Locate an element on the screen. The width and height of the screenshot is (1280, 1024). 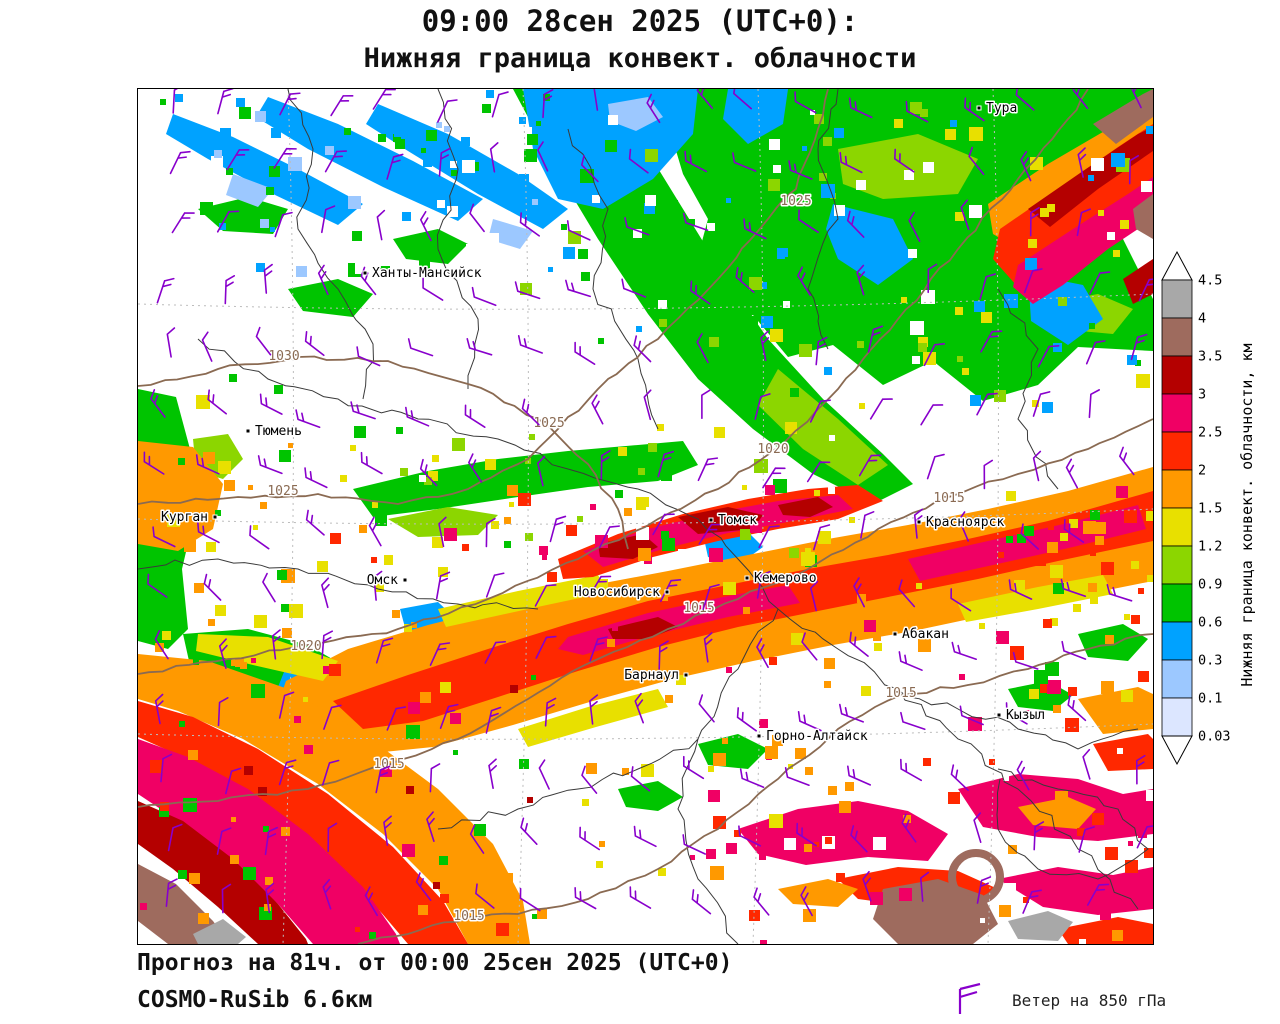
isobar-label: 1020 is located at coordinates (772, 449).